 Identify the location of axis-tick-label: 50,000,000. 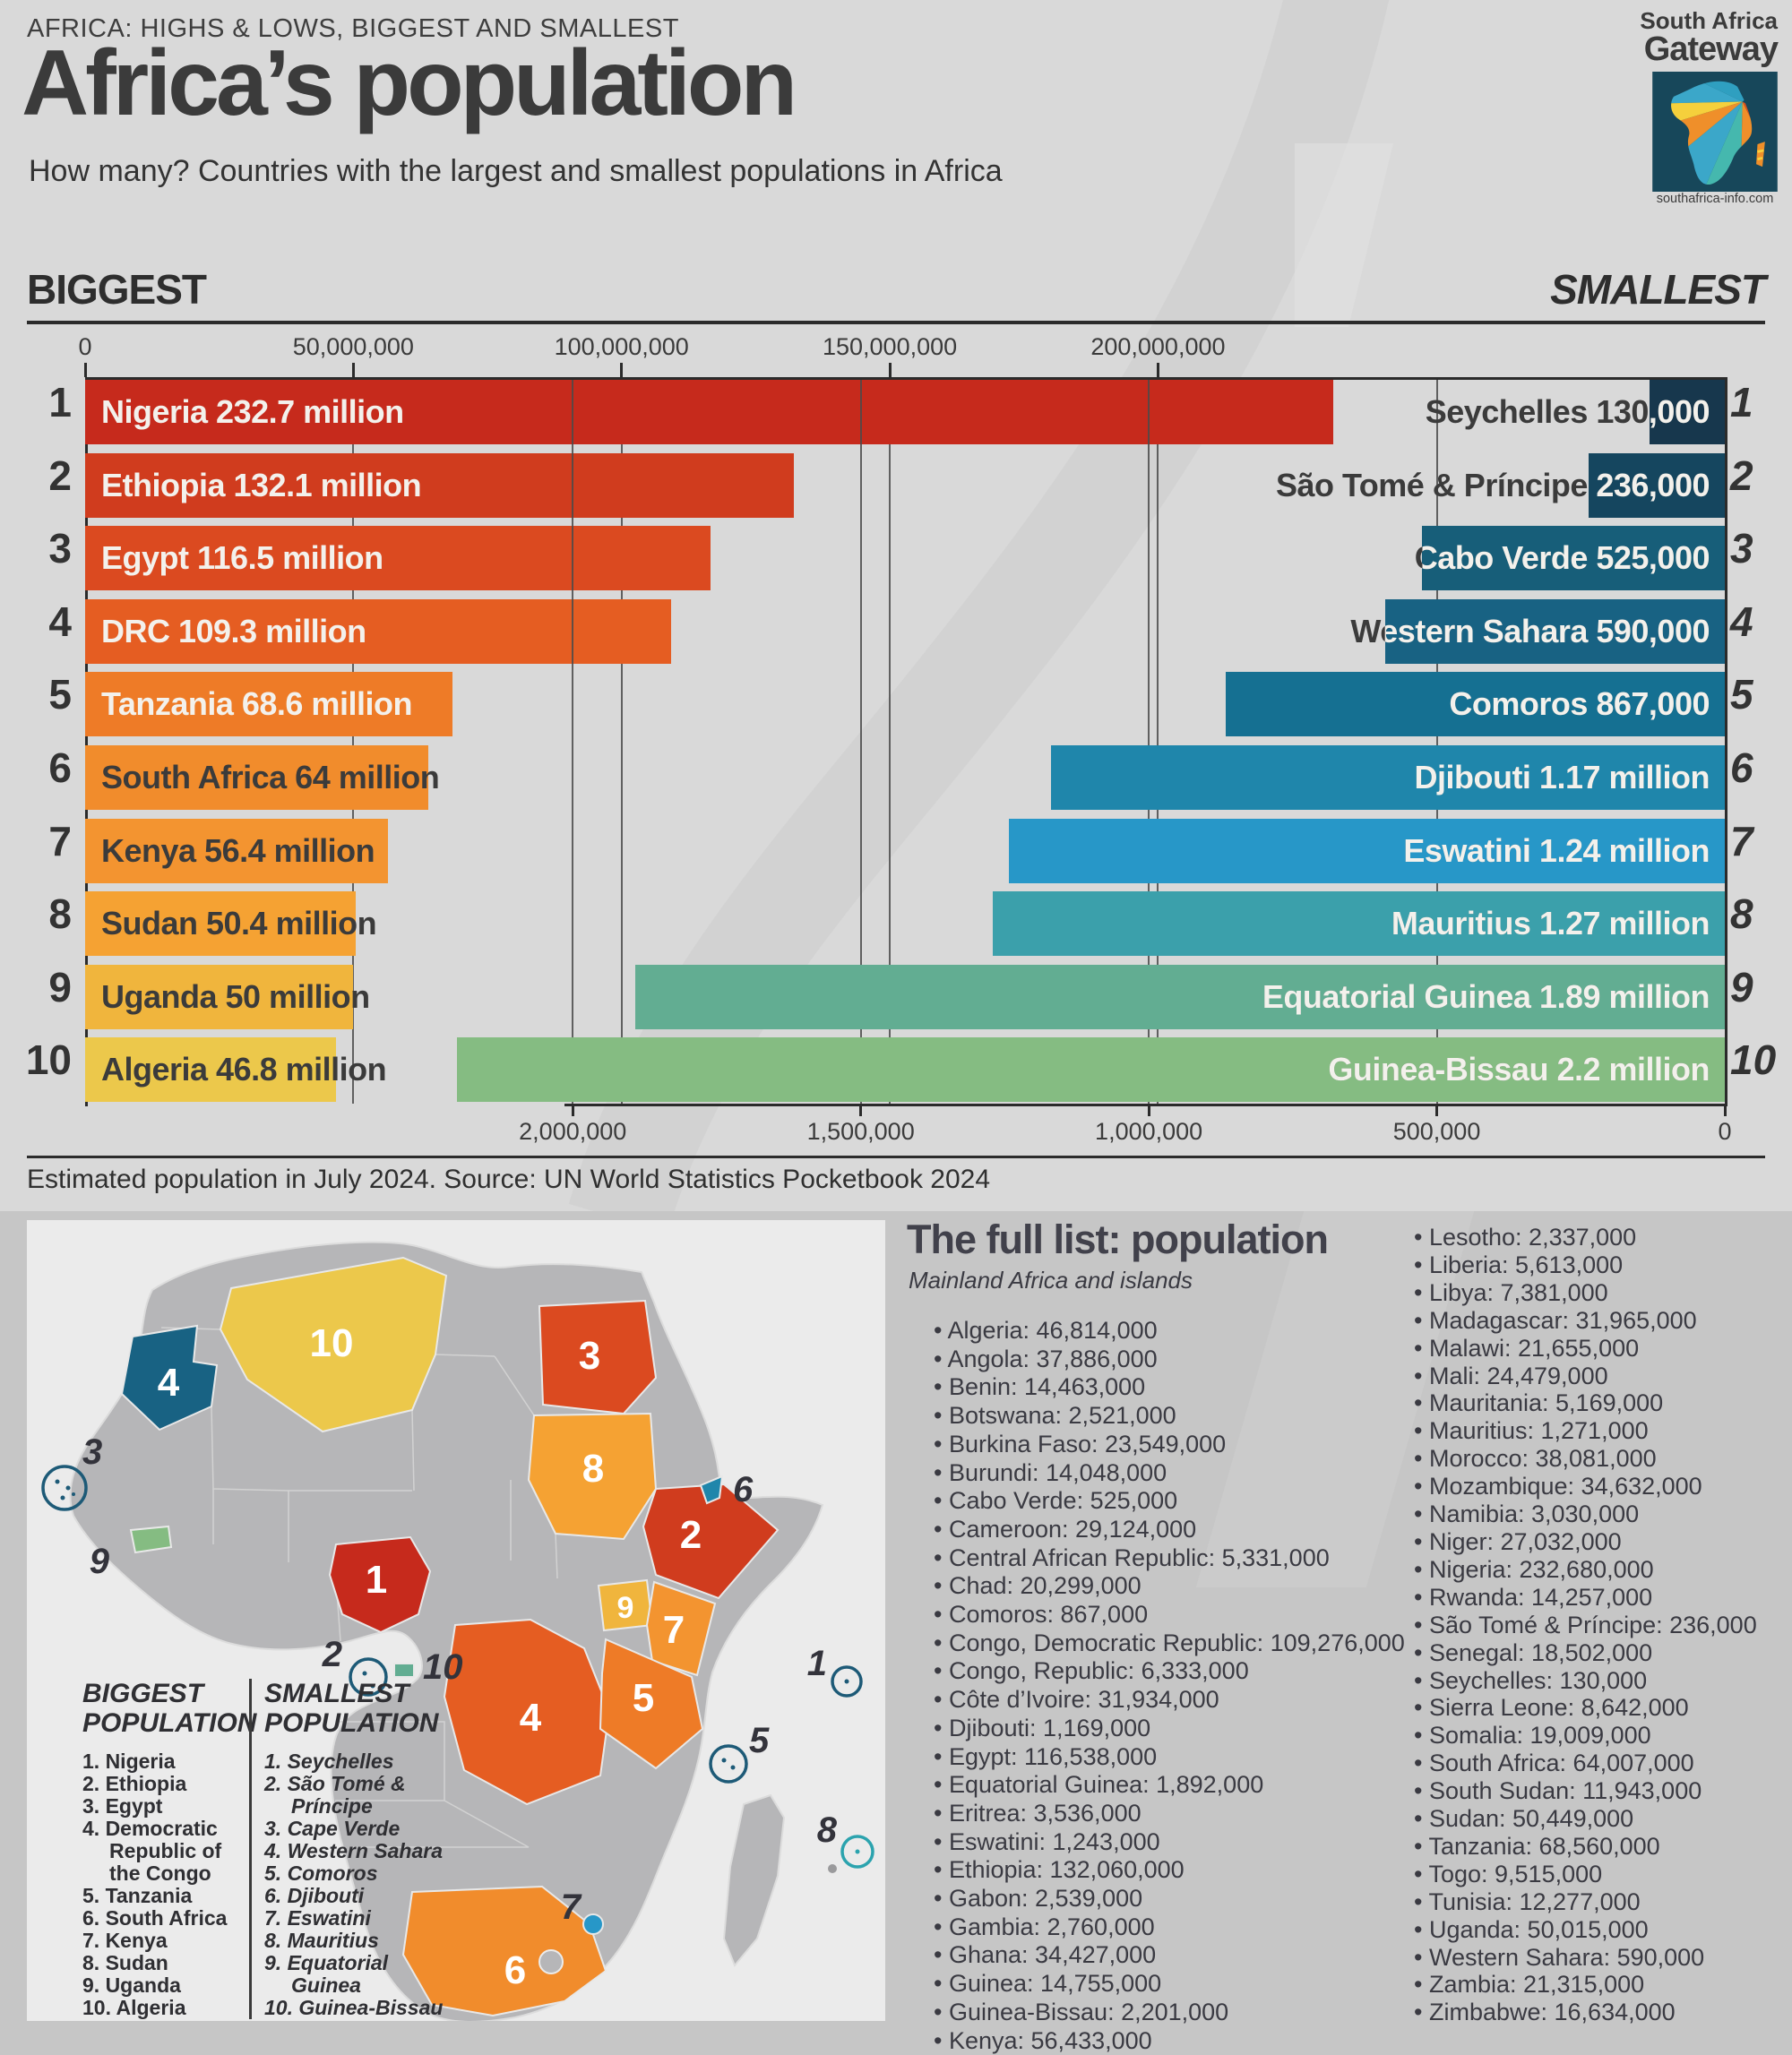
(353, 346).